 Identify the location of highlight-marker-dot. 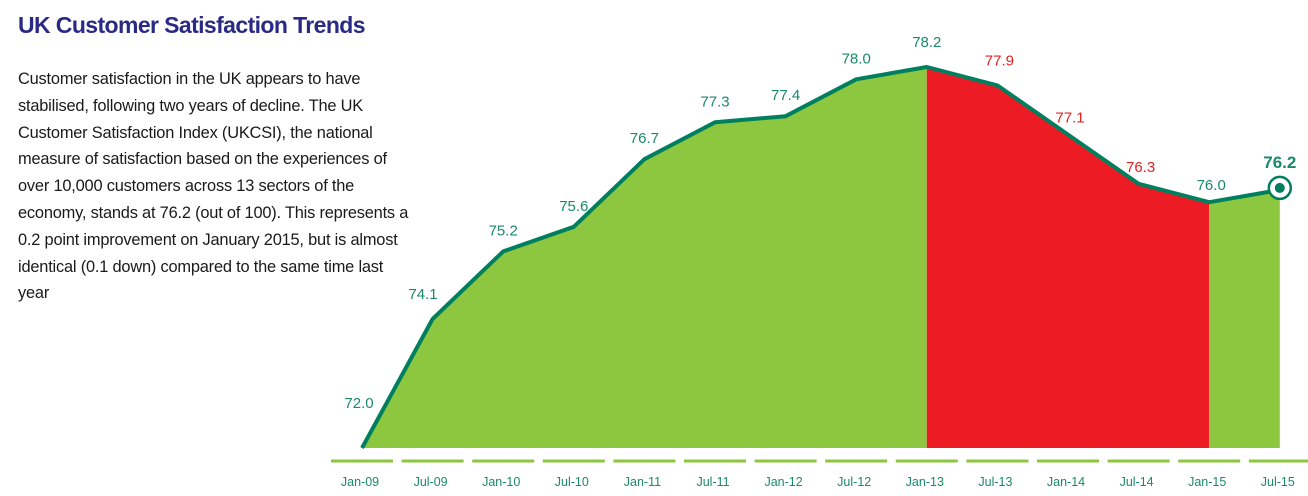
(1279, 187).